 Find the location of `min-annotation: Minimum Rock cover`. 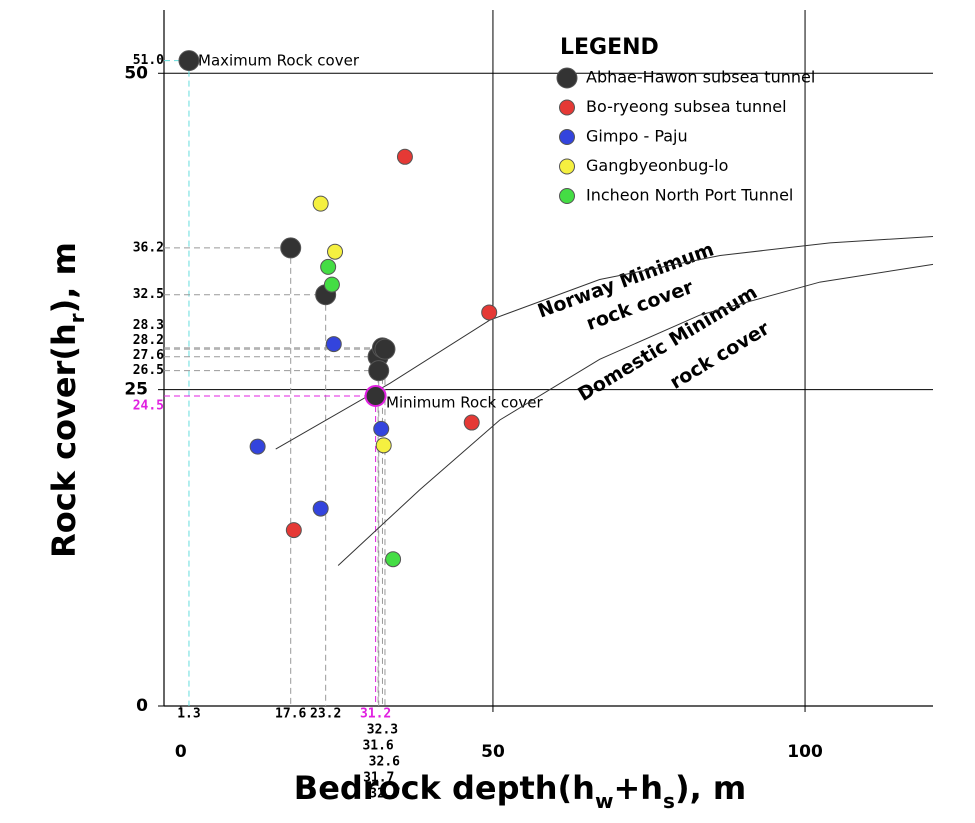

min-annotation: Minimum Rock cover is located at coordinates (464, 403).